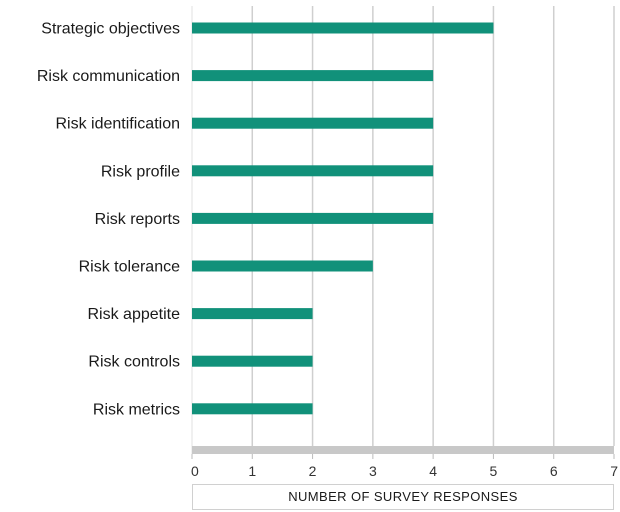 This screenshot has width=620, height=512. What do you see at coordinates (134, 314) in the screenshot?
I see `category-label: Risk appetite` at bounding box center [134, 314].